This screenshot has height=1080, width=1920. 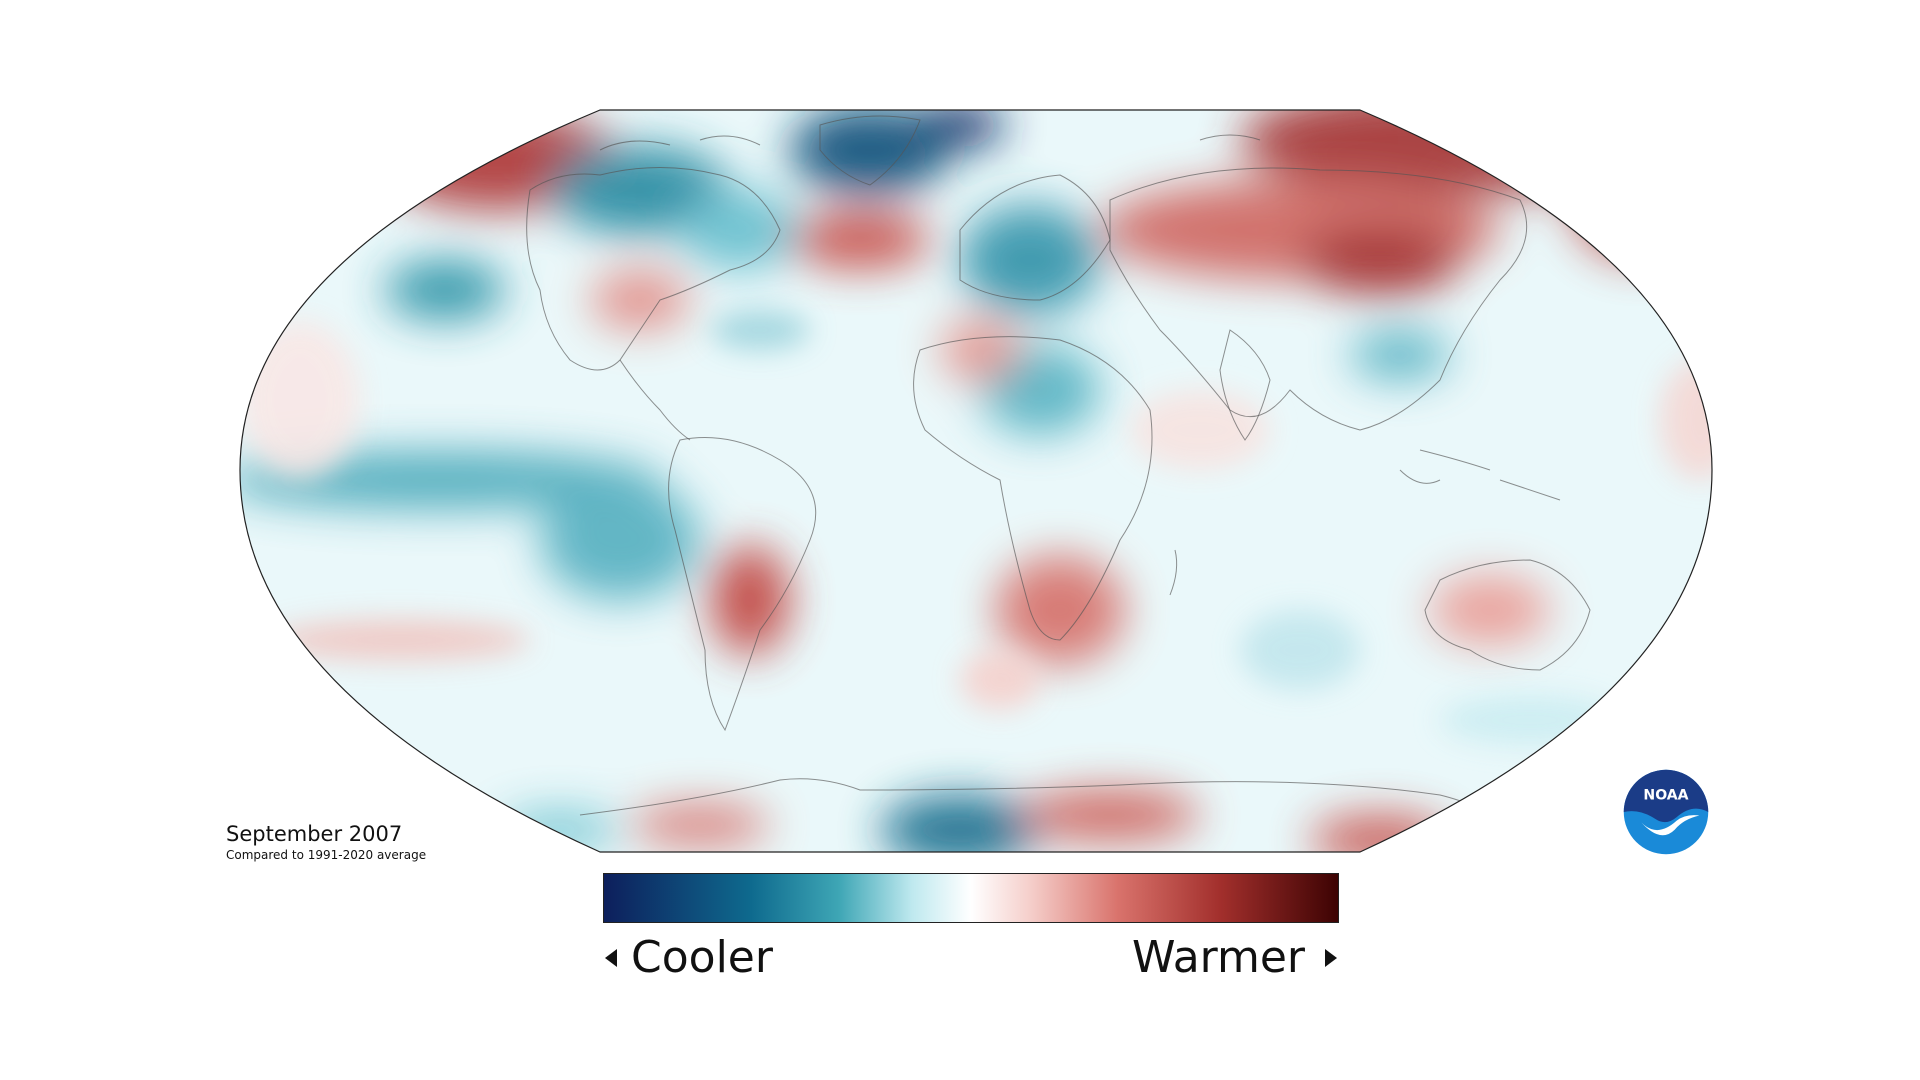 What do you see at coordinates (1666, 812) in the screenshot?
I see `noaa-logo: NOAA` at bounding box center [1666, 812].